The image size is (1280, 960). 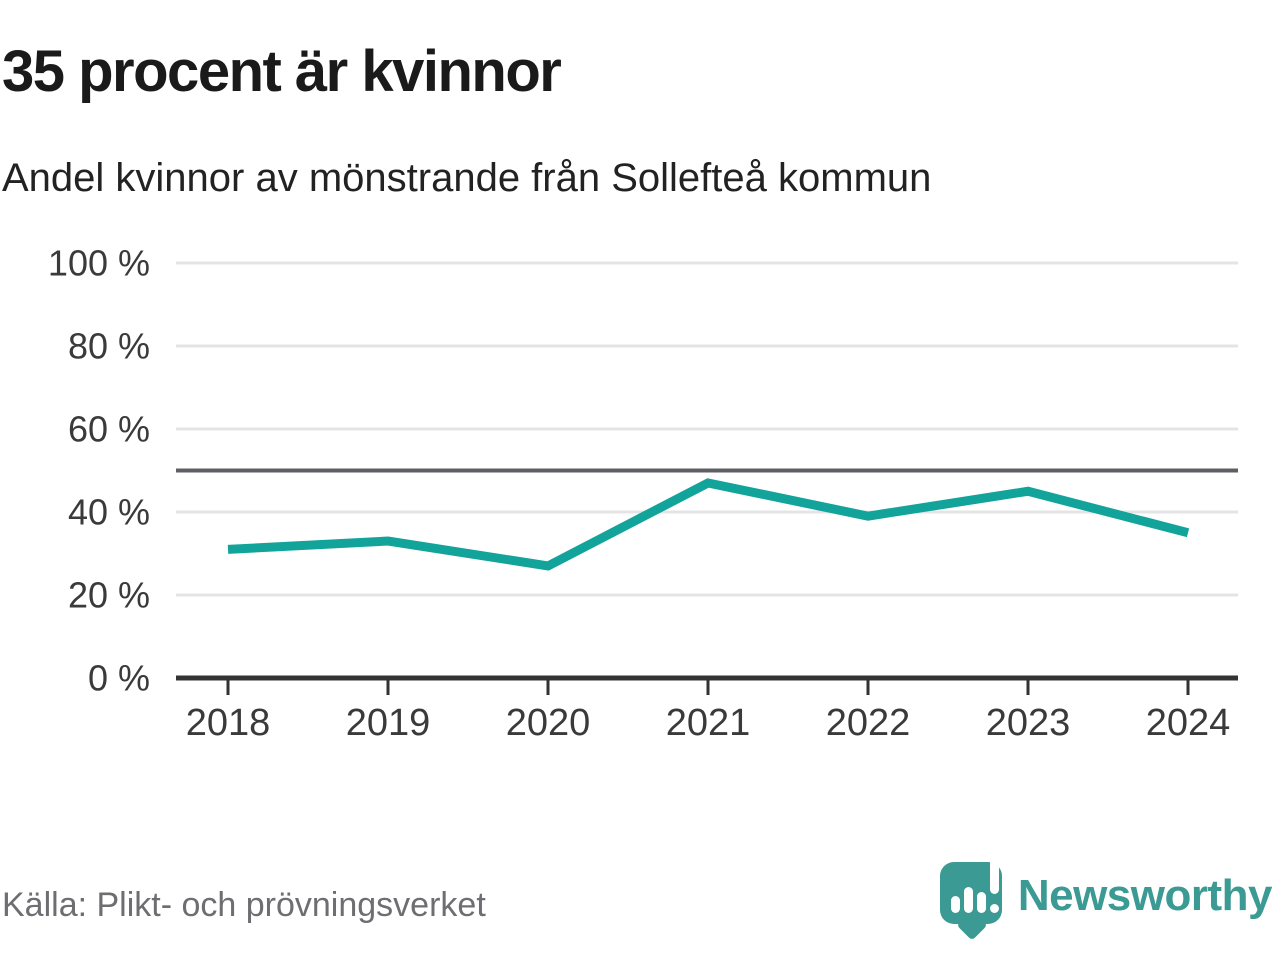 What do you see at coordinates (388, 723) in the screenshot?
I see `x-tick-label: 2019` at bounding box center [388, 723].